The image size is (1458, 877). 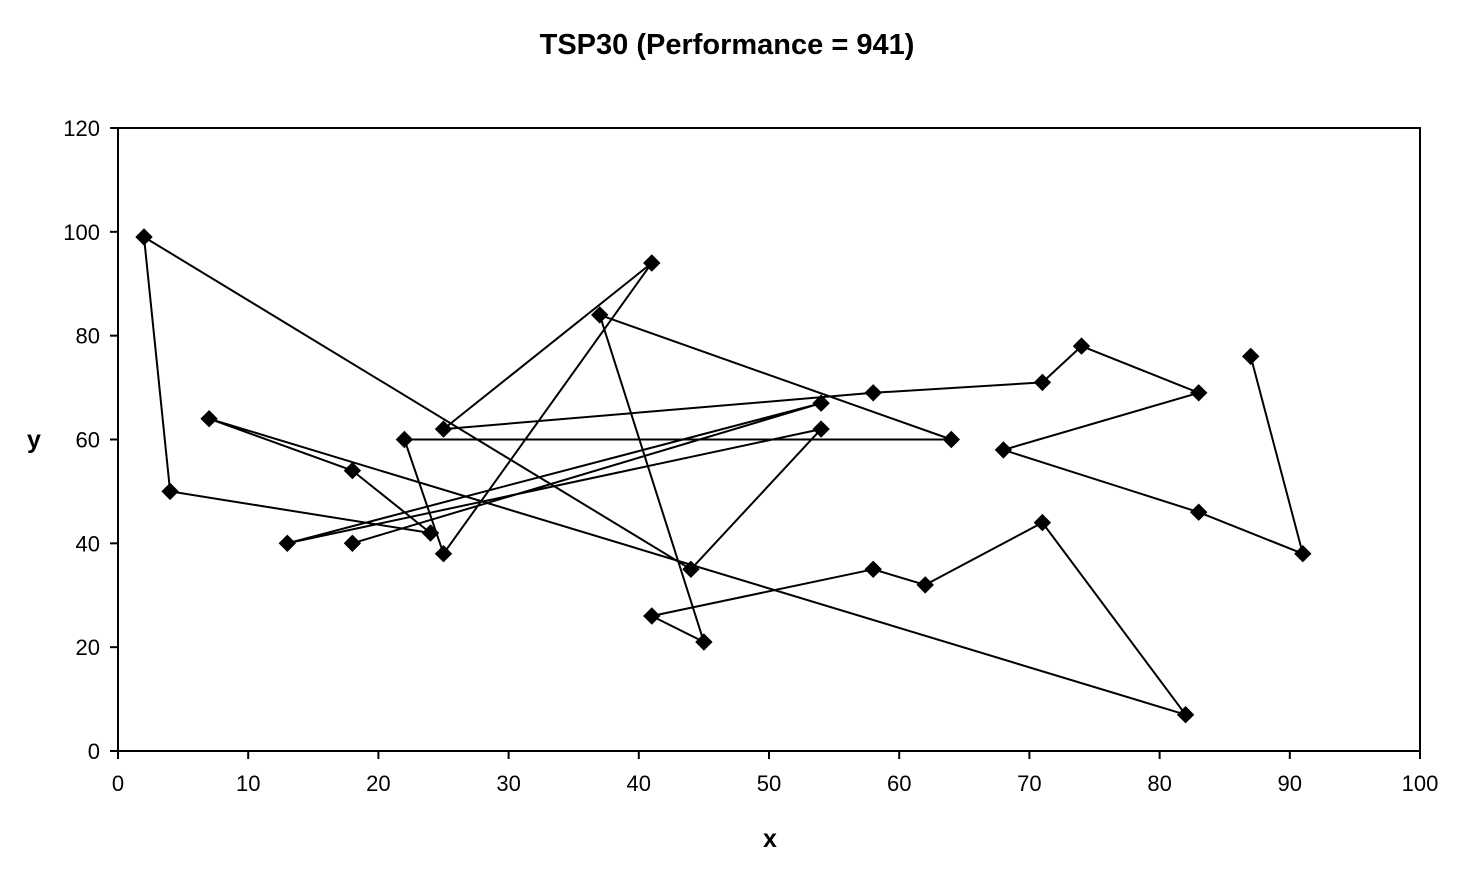 I want to click on x-tick-label: 20, so click(x=378, y=783).